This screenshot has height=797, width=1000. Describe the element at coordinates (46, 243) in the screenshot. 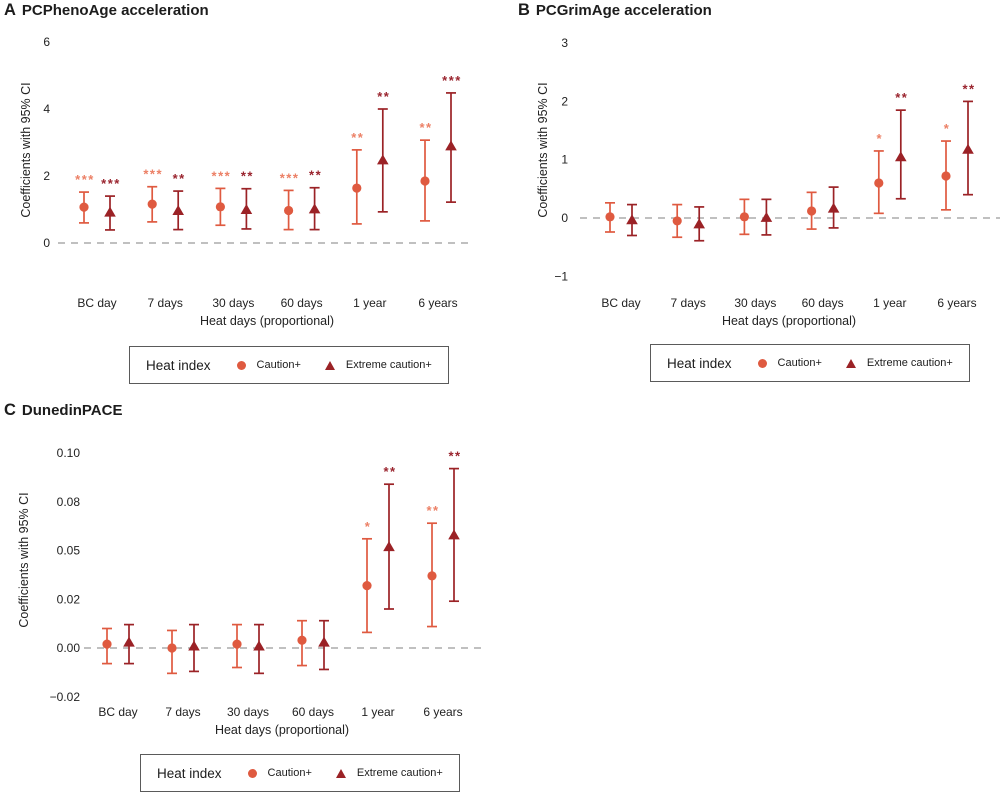

I see `y-tick-label: 0` at that location.